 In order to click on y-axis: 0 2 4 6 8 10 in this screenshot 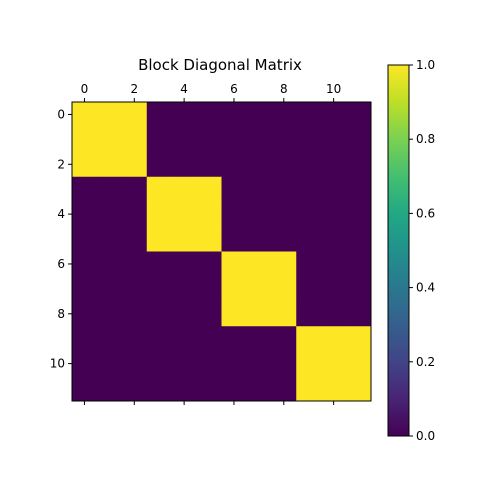, I will do `click(61, 239)`.